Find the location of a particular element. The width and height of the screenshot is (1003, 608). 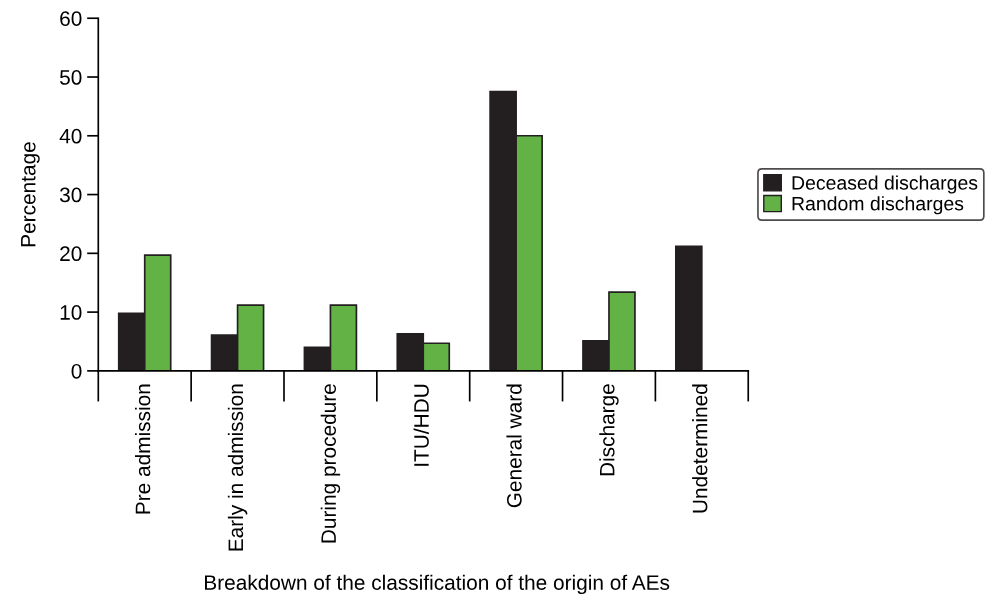

y-tick-label: 20 is located at coordinates (71, 254).